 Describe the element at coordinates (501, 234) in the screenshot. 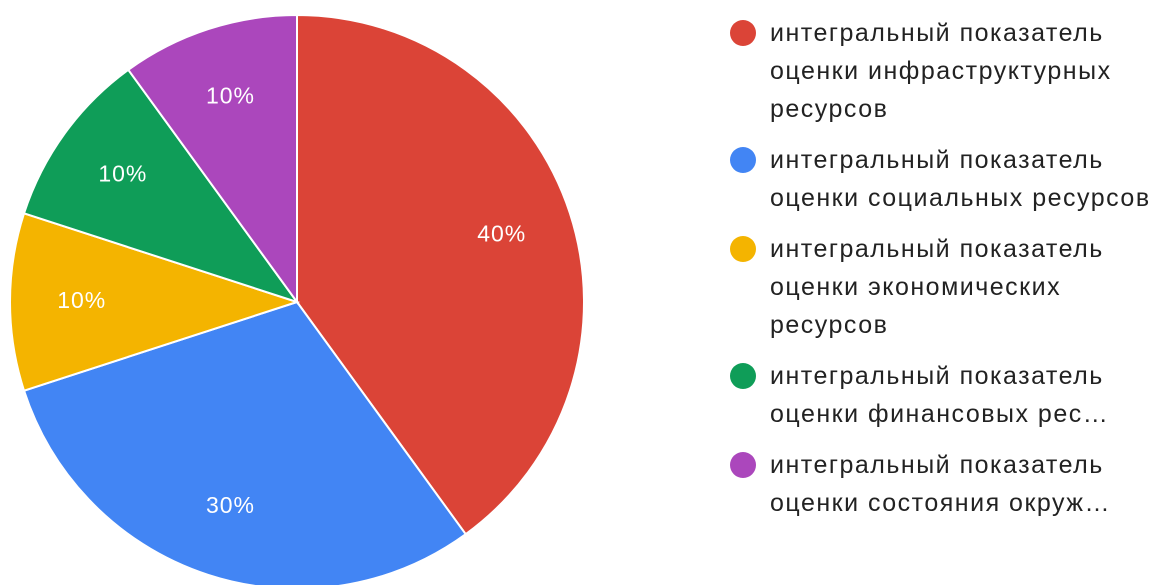

I see `slice-label: 40%` at that location.